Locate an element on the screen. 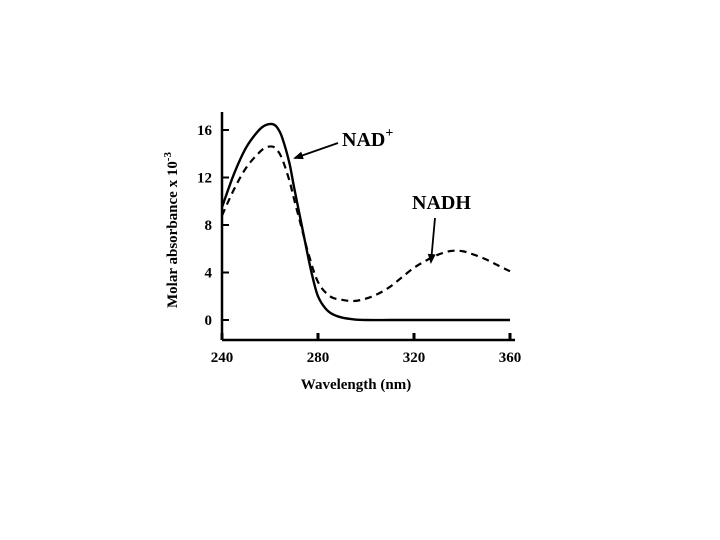  nad-arrow is located at coordinates (316, 151).